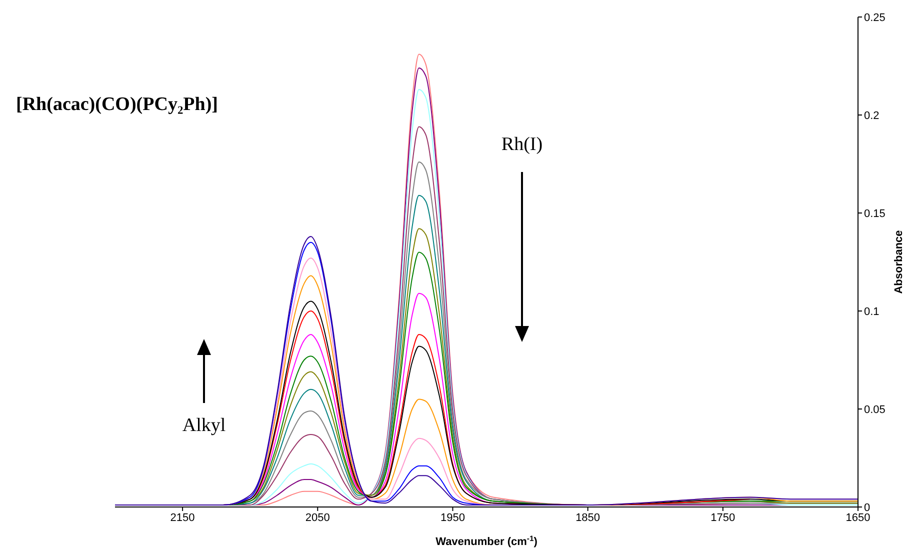 Image resolution: width=916 pixels, height=556 pixels. What do you see at coordinates (117, 105) in the screenshot?
I see `text: [Rh(acac)(CO)(PCy₂Ph)]` at bounding box center [117, 105].